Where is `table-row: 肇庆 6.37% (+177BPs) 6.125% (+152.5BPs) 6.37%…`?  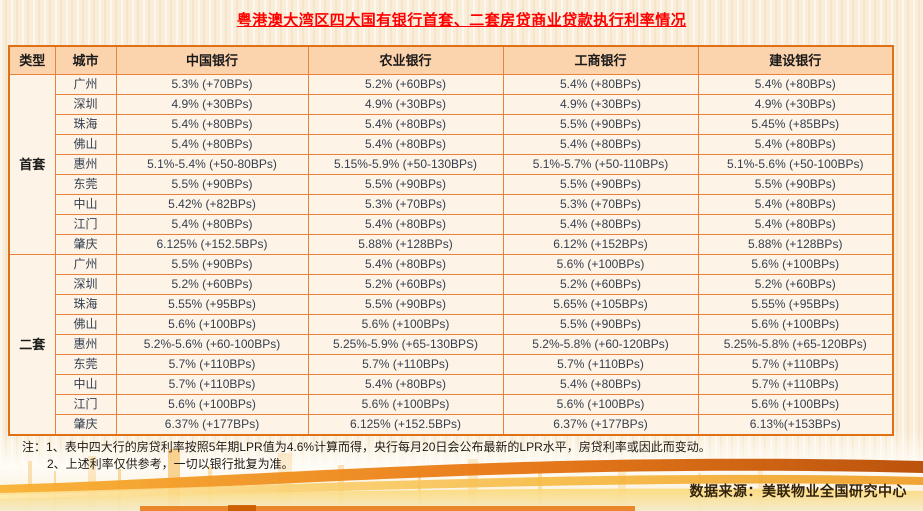 table-row: 肇庆 6.37% (+177BPs) 6.125% (+152.5BPs) 6.37%… is located at coordinates (451, 425).